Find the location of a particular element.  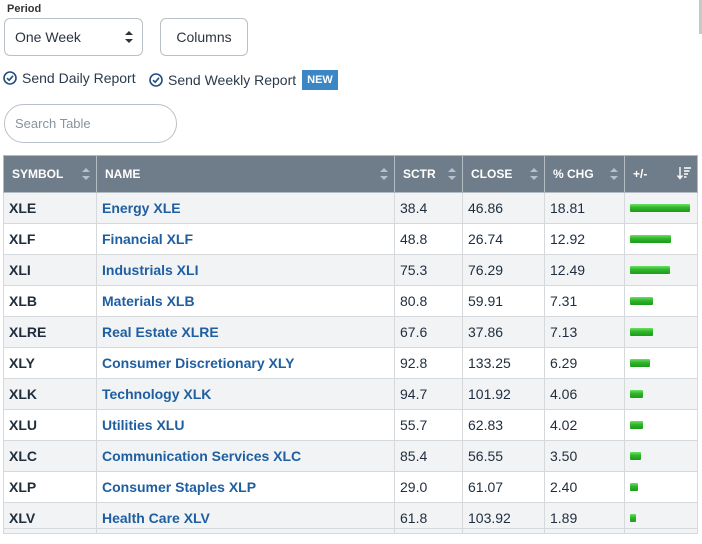

cell-name: Real Estate XLRE is located at coordinates (245, 332).